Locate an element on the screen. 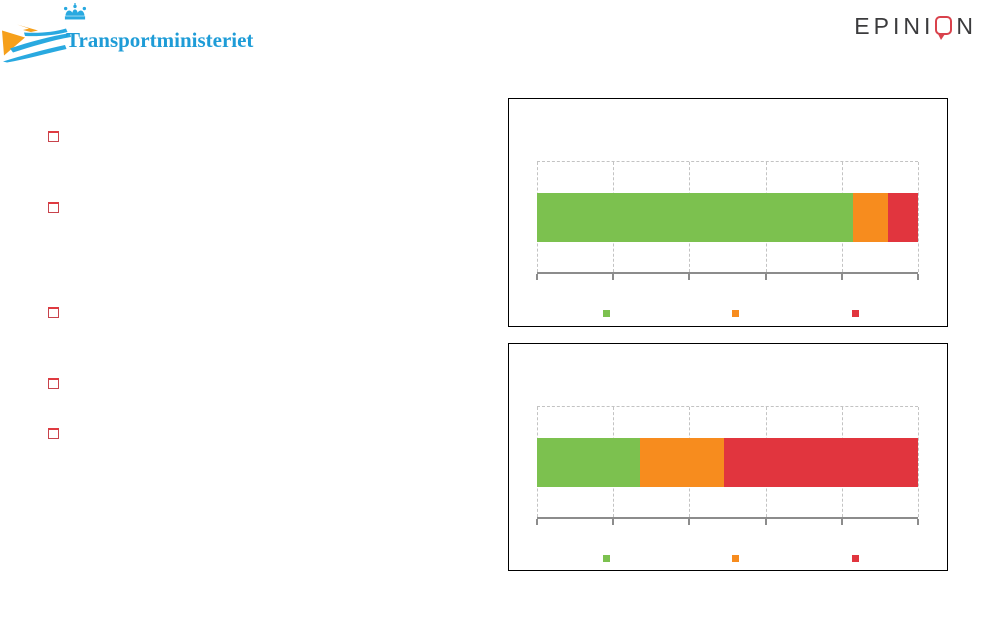  transportministeriet-wordmark: Transportministeriet is located at coordinates (160, 40).